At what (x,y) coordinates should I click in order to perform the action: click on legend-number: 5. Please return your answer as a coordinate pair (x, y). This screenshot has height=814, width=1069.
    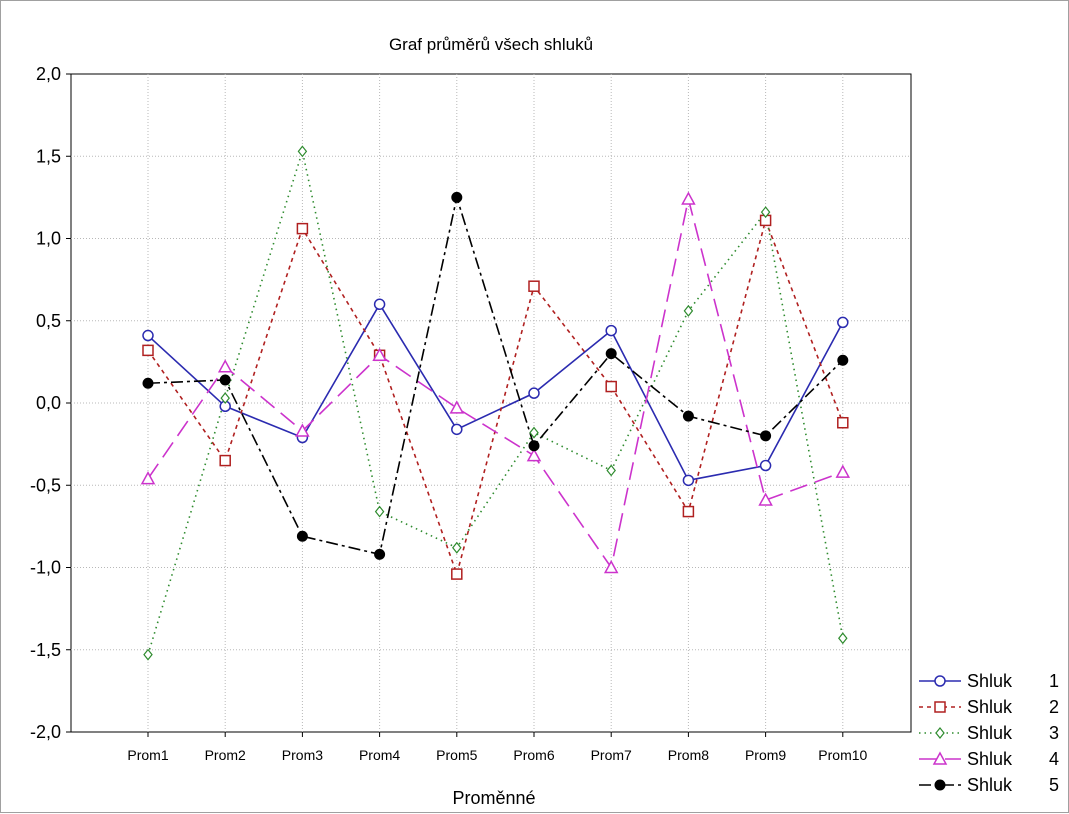
    Looking at the image, I should click on (1054, 785).